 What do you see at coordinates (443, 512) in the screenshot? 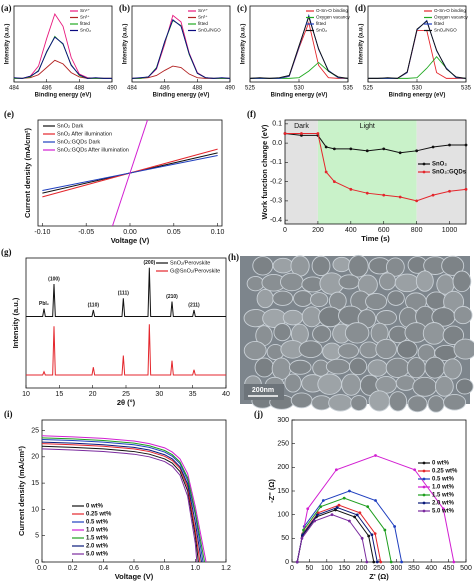
I see `legend-label: 5.0 wt%` at bounding box center [443, 512].